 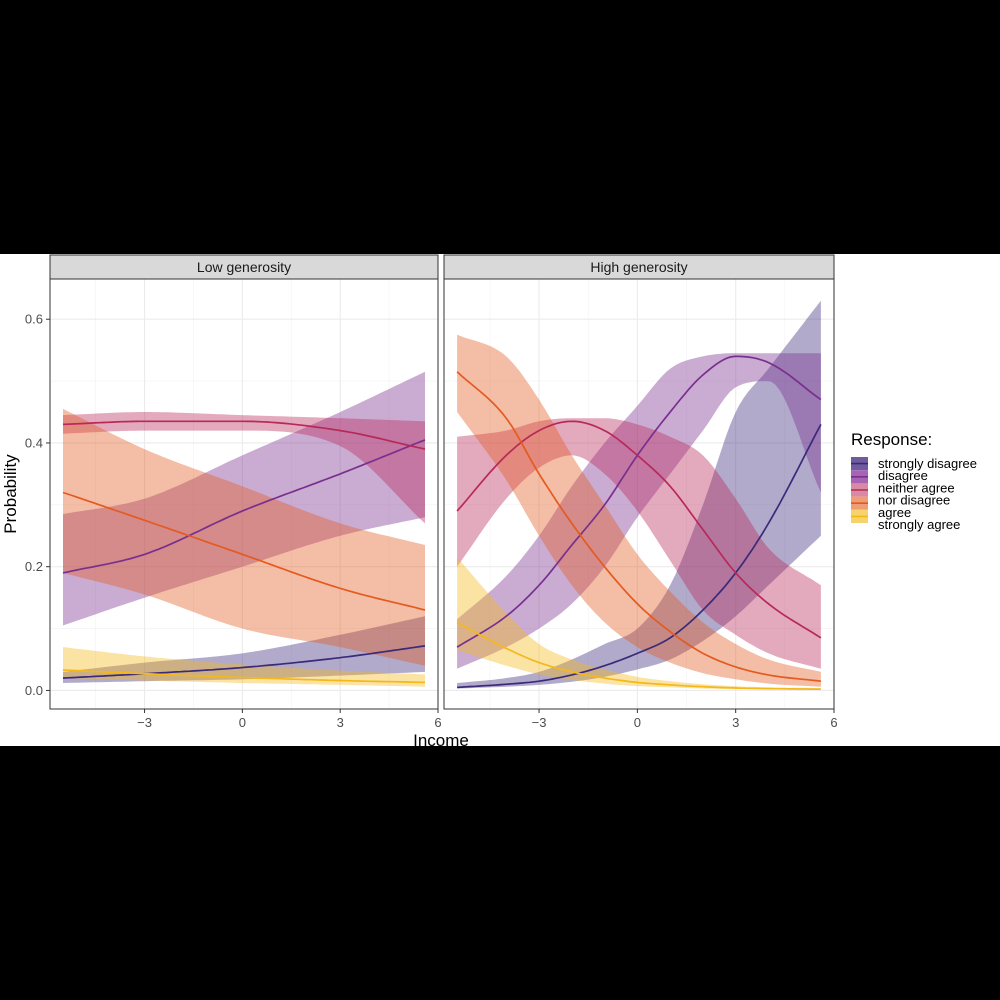 What do you see at coordinates (441, 738) in the screenshot?
I see `x-axis-title: Income` at bounding box center [441, 738].